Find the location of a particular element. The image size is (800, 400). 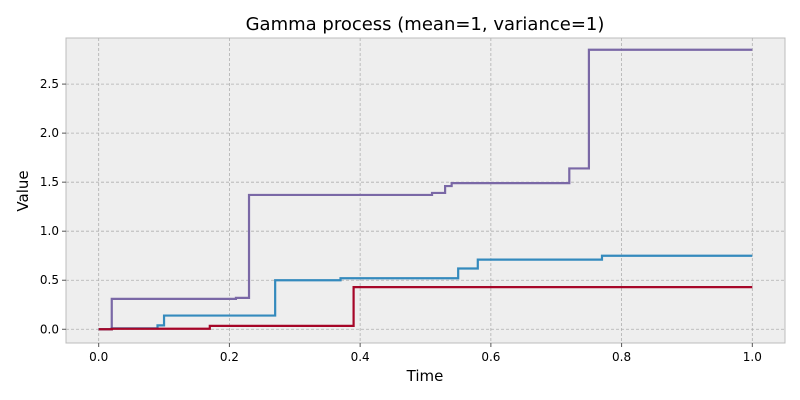

chart-title: Gamma process (mean=1, variance=1) is located at coordinates (425, 24).